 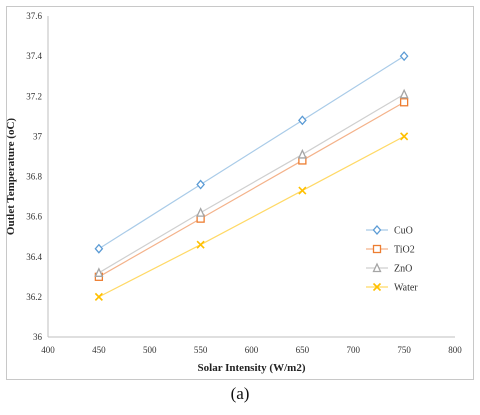 What do you see at coordinates (406, 288) in the screenshot?
I see `legend-label-water: Water` at bounding box center [406, 288].